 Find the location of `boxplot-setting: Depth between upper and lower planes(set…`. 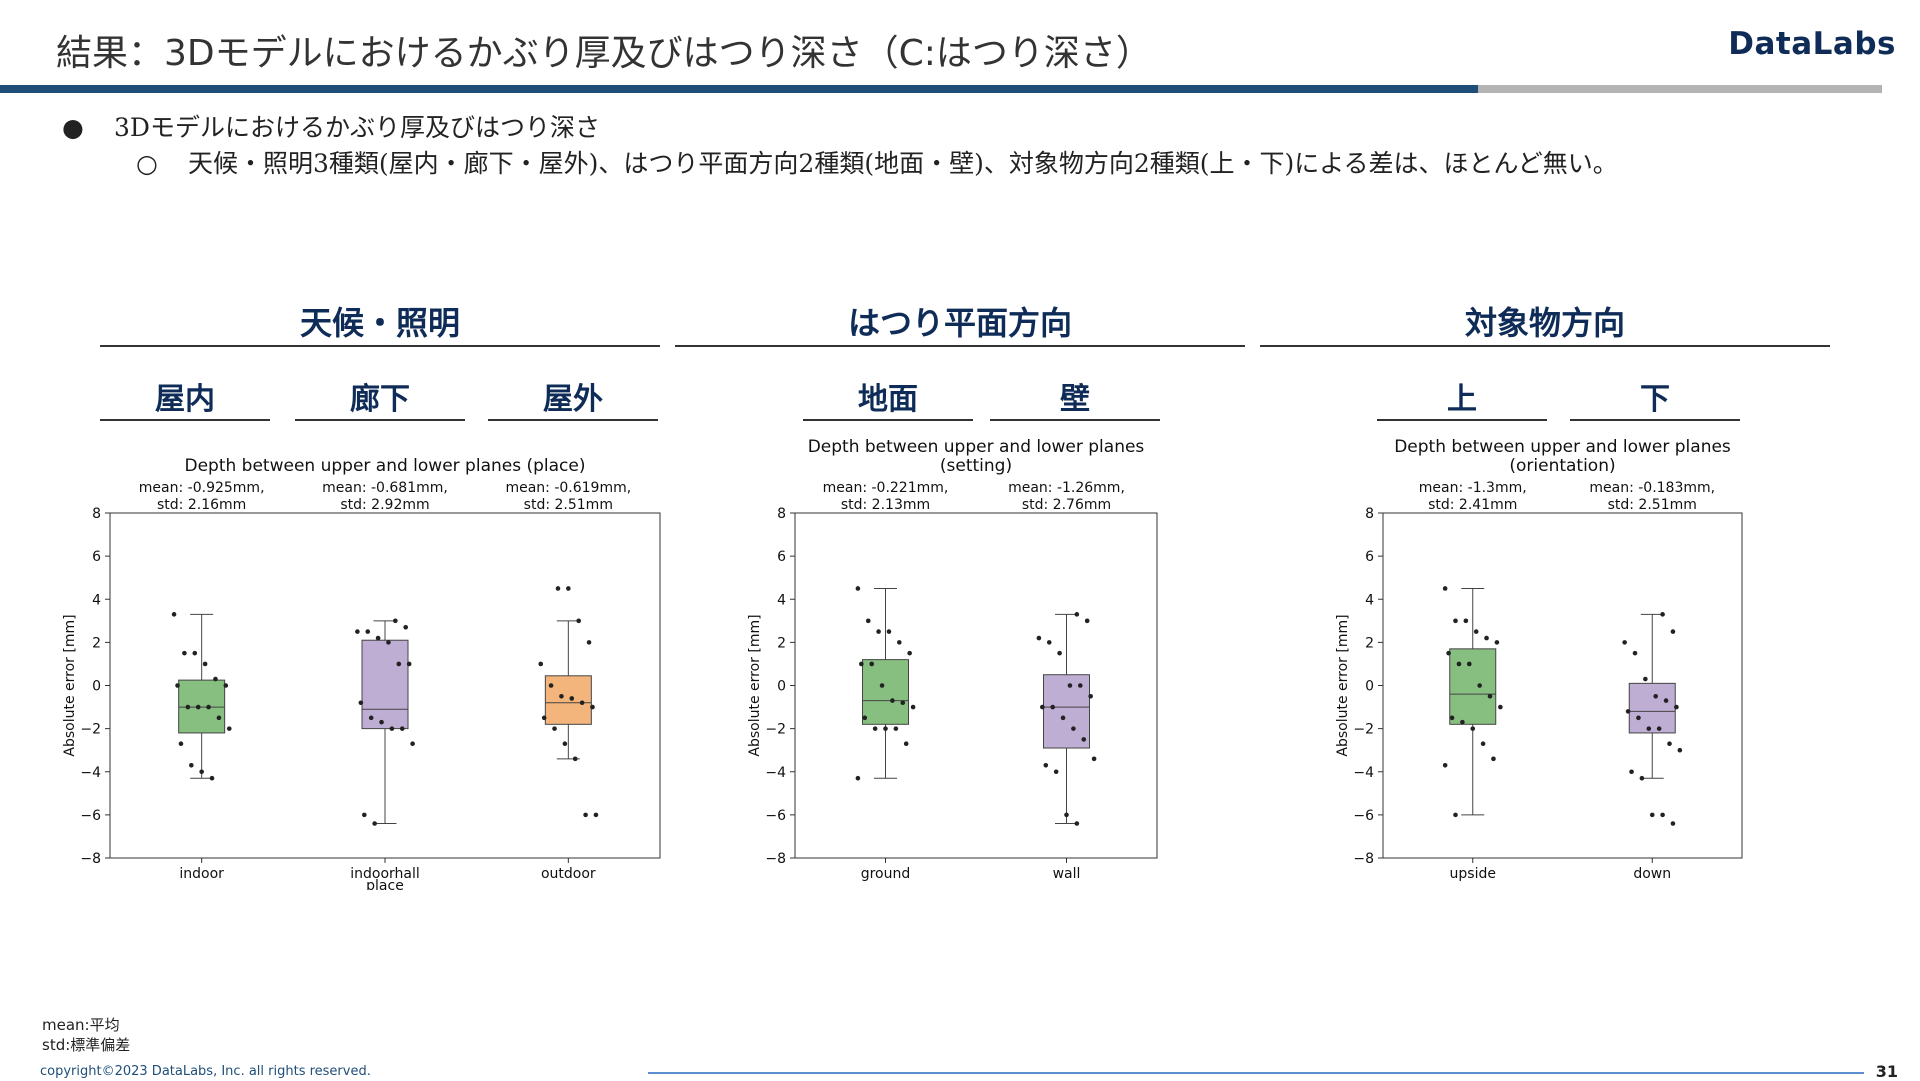

boxplot-setting: Depth between upper and lower planes(set… is located at coordinates (952, 659).